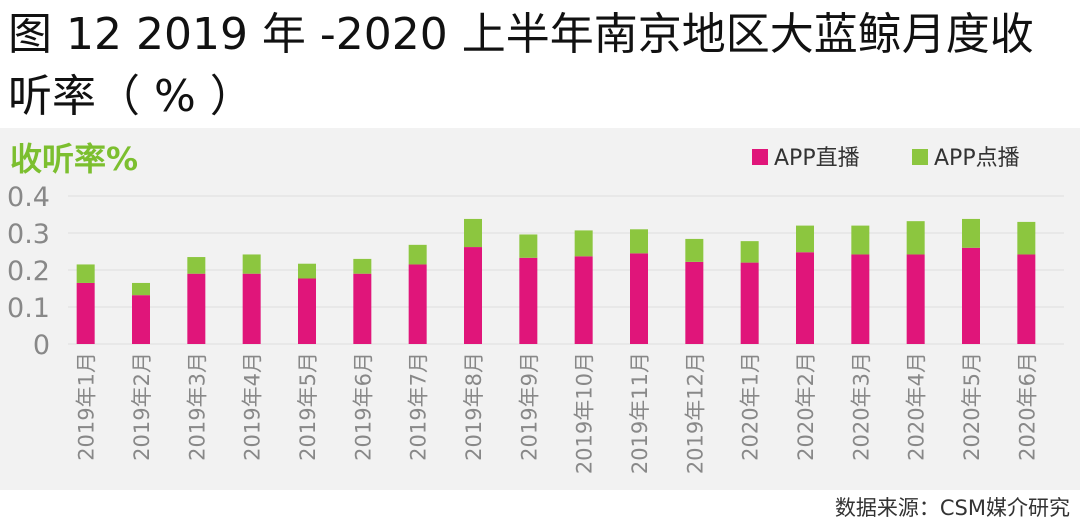 The height and width of the screenshot is (524, 1080). Describe the element at coordinates (74, 159) in the screenshot. I see `y-axis-label: 收听率%` at that location.